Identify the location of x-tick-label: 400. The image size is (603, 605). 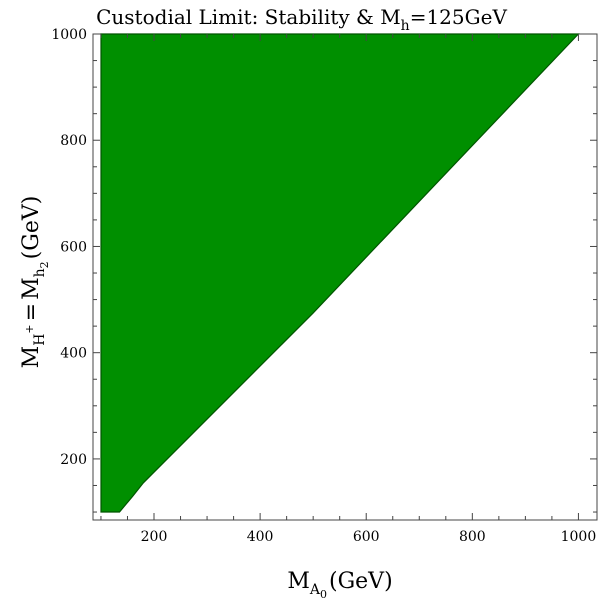
(260, 537).